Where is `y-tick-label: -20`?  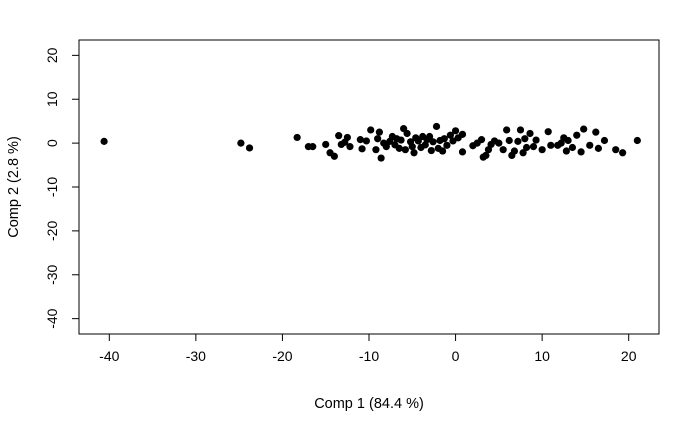 y-tick-label: -20 is located at coordinates (52, 231).